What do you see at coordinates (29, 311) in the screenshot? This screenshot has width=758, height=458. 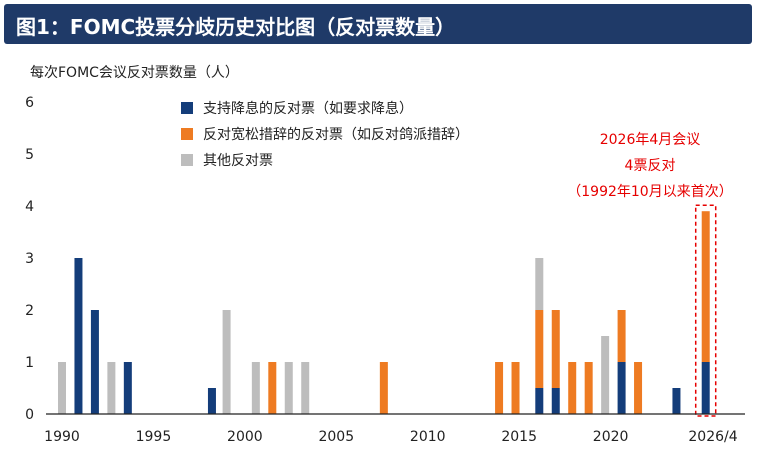 I see `y-tick-label: 2` at bounding box center [29, 311].